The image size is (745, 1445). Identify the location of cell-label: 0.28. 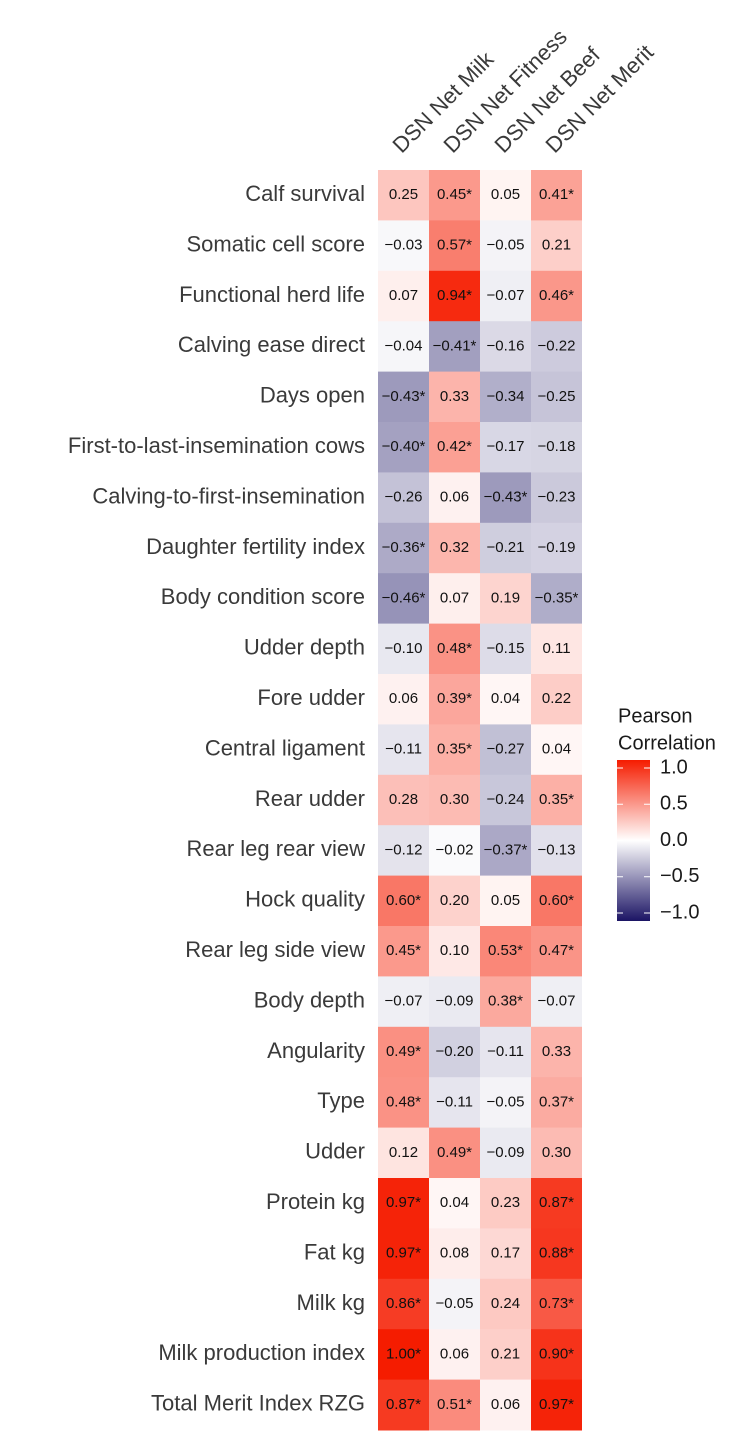
(403, 799).